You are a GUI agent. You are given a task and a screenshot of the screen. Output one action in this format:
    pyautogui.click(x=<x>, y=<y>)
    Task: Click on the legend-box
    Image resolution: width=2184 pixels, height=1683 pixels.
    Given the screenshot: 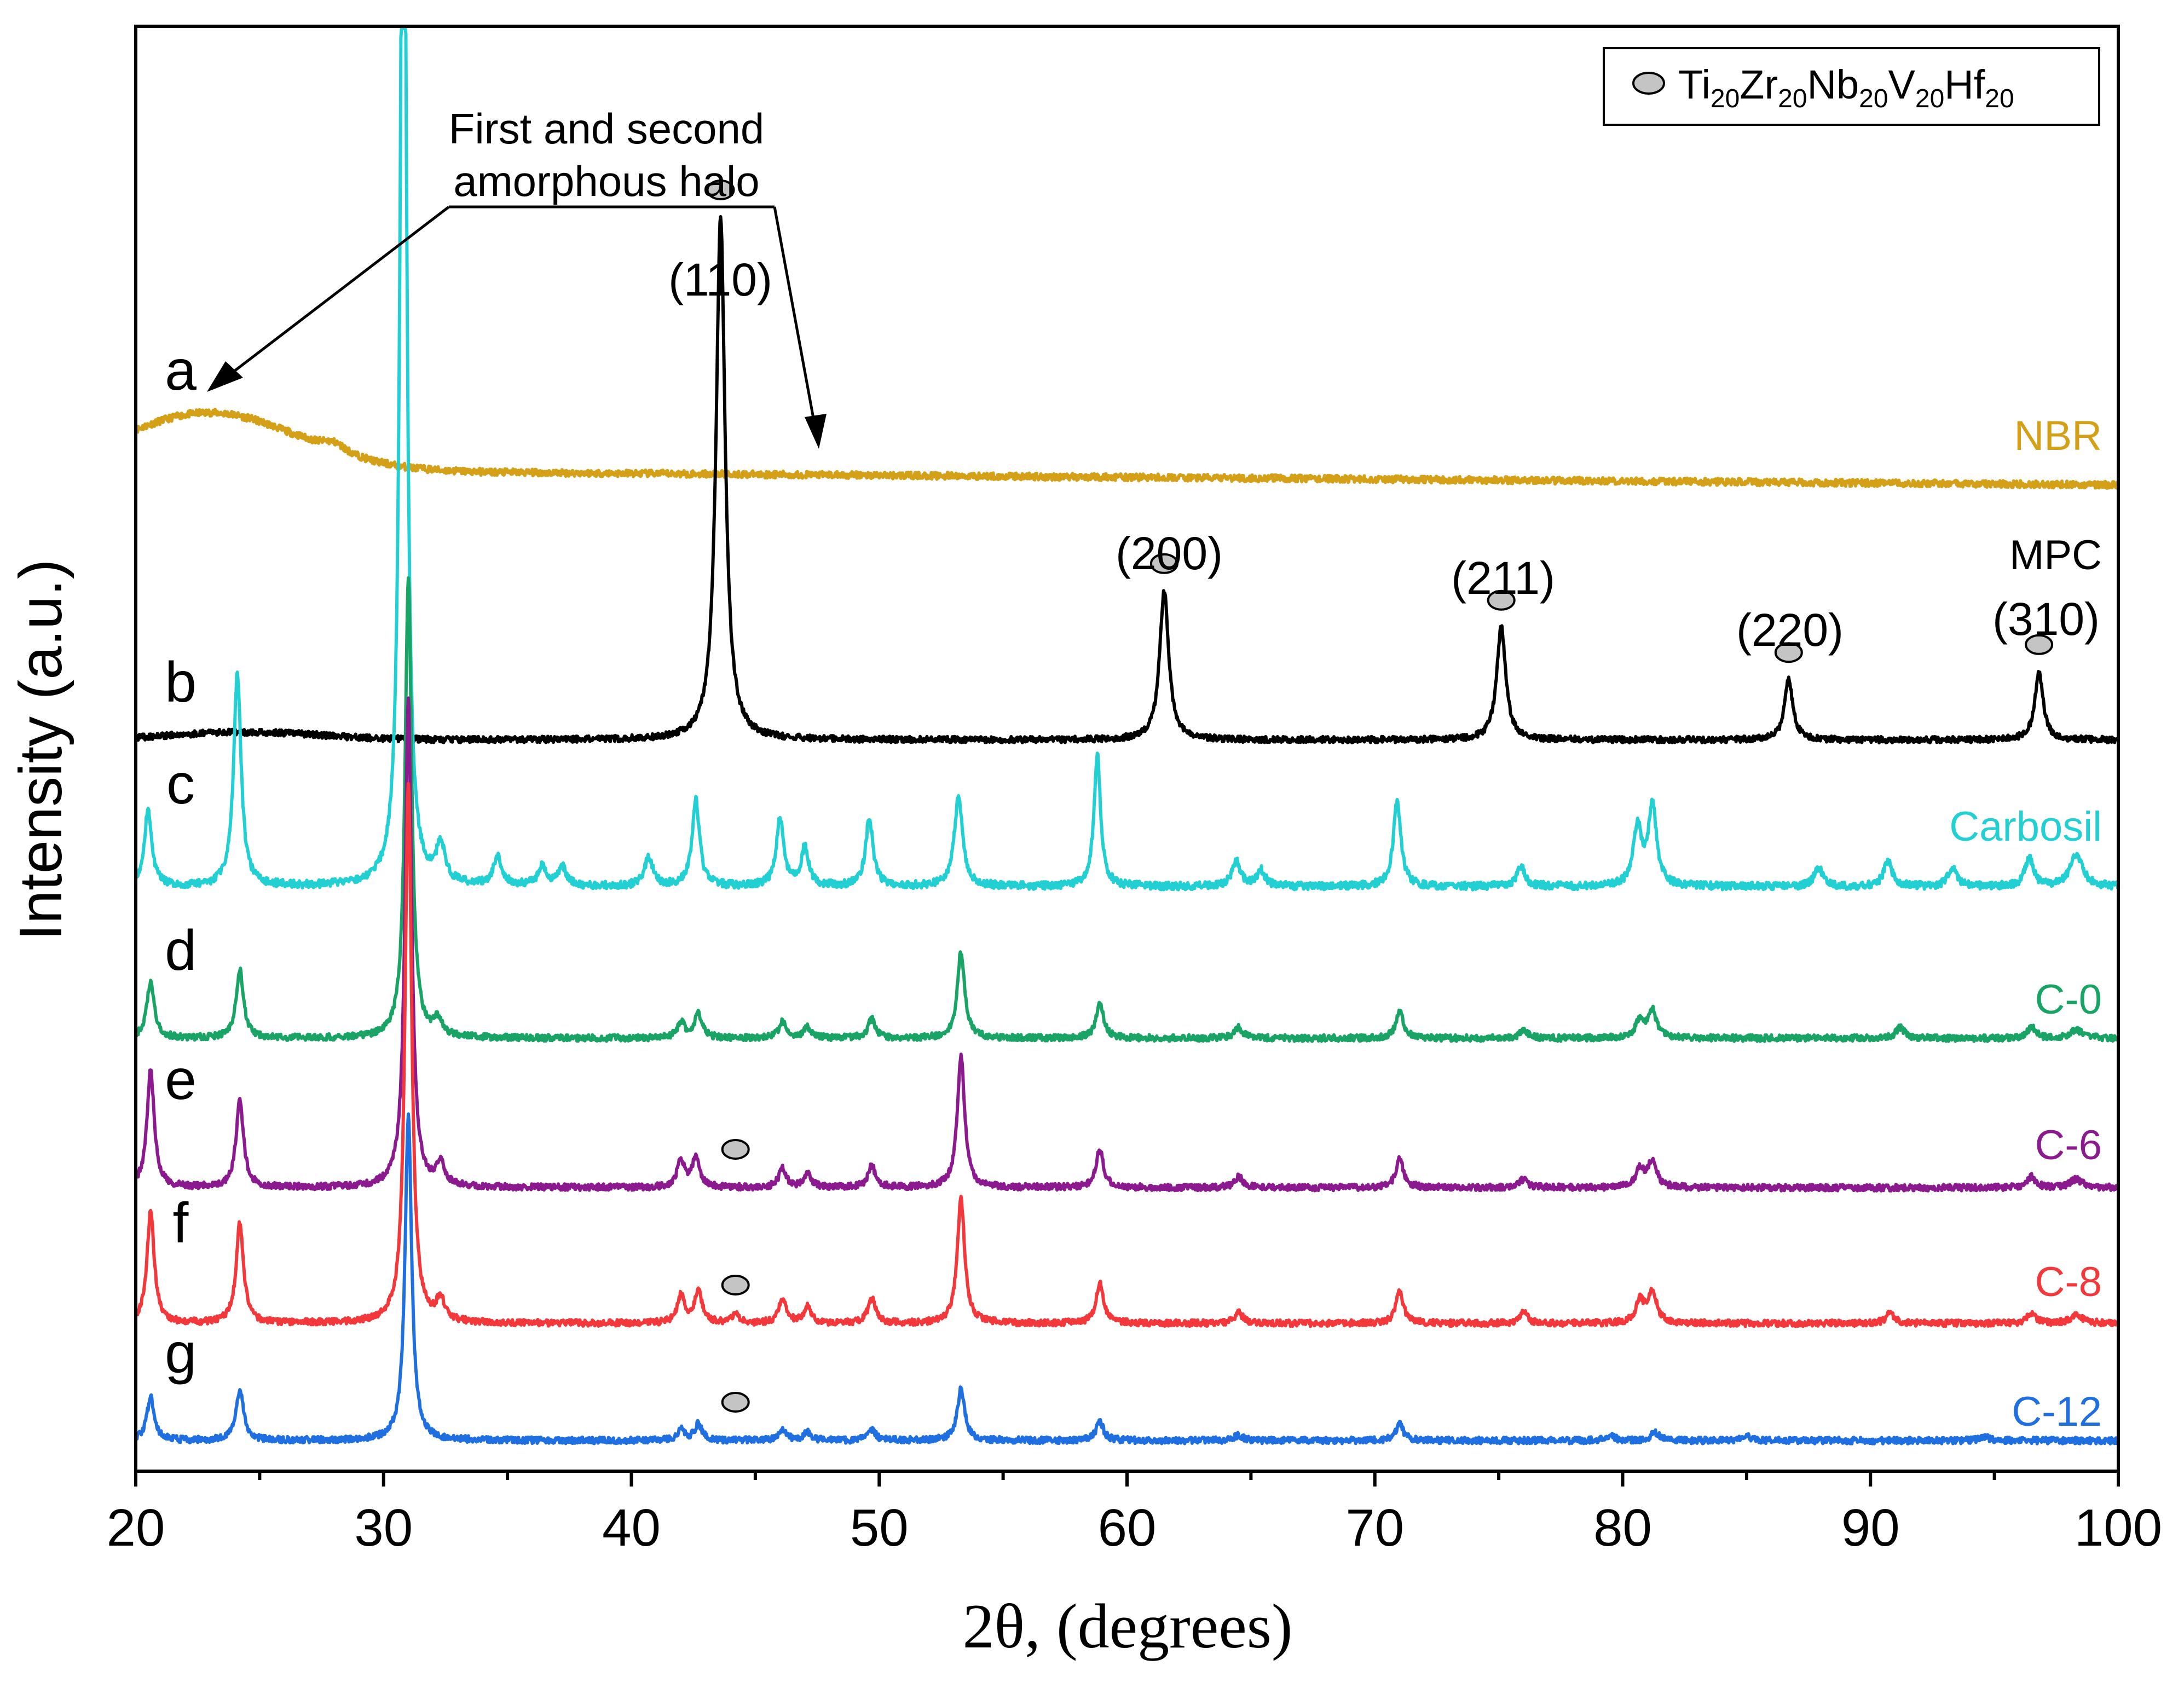 What is the action you would take?
    pyautogui.click(x=1851, y=87)
    